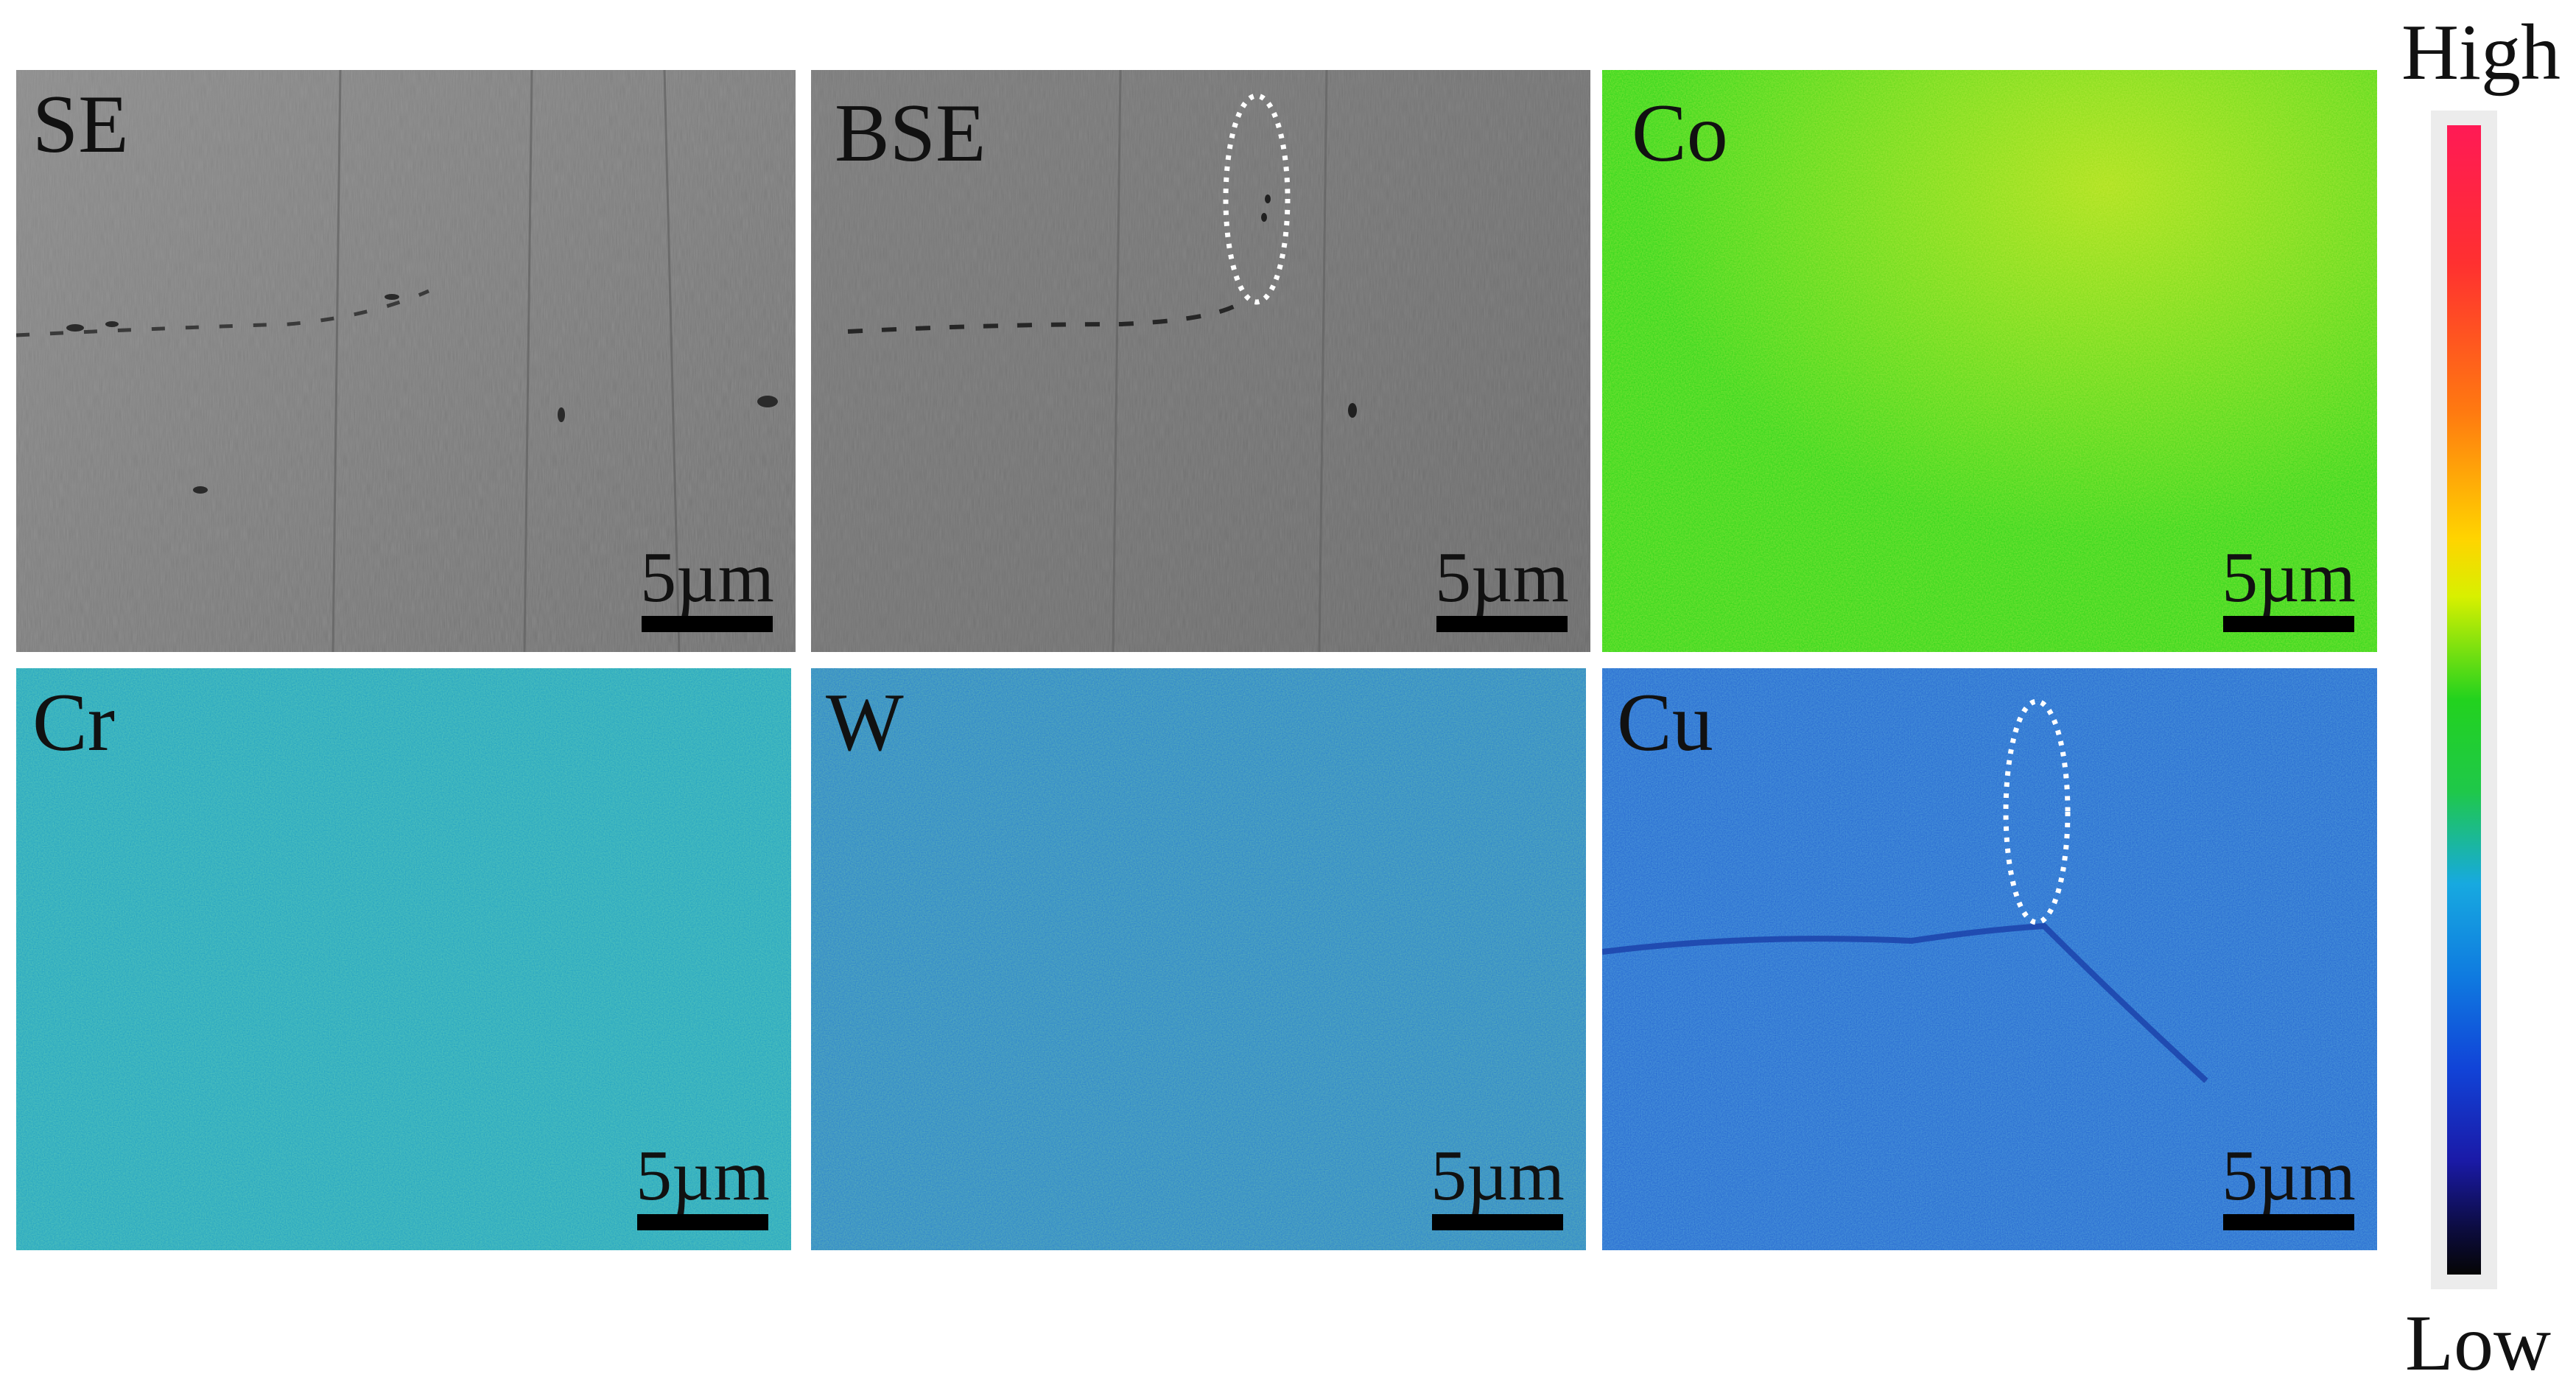  I want to click on scale-bar-cu: 5µm, so click(2288, 1195).